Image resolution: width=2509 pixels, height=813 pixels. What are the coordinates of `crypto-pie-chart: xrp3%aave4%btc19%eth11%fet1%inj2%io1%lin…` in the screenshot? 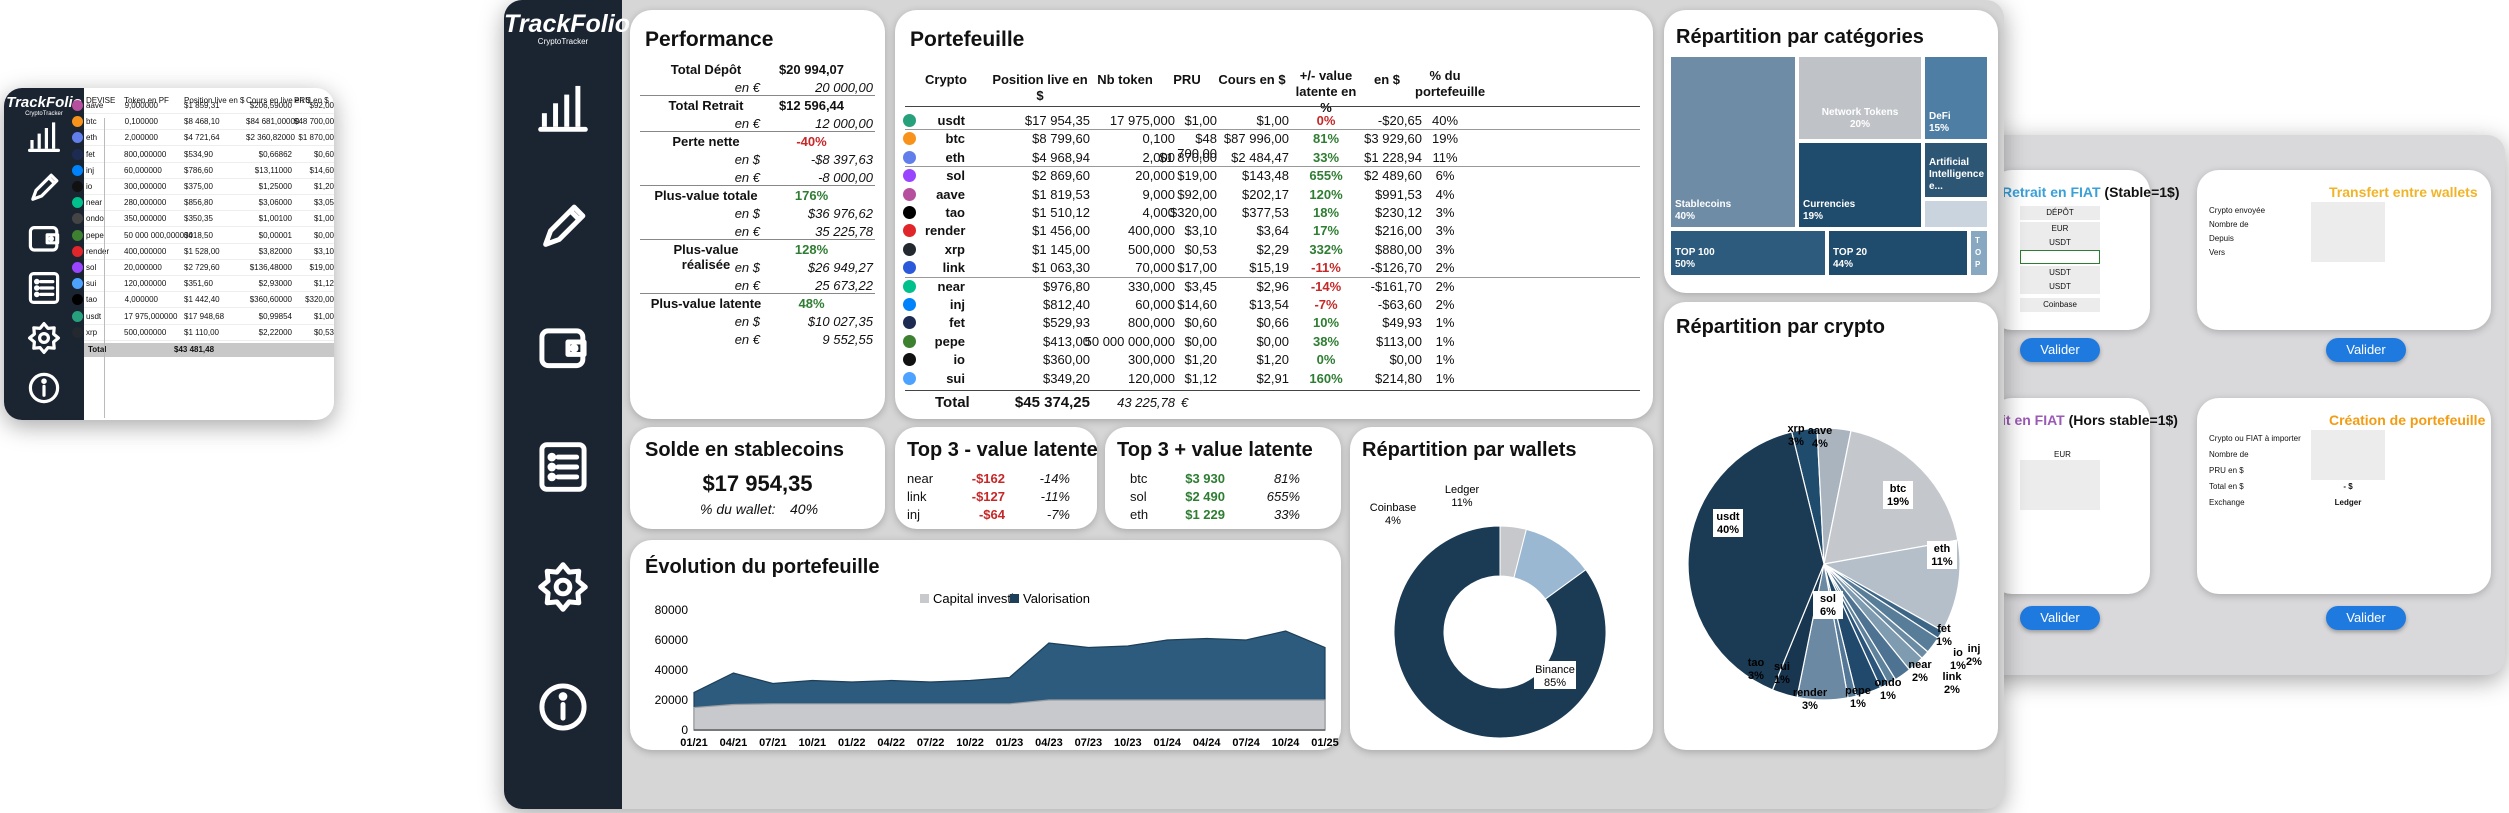 It's located at (1834, 567).